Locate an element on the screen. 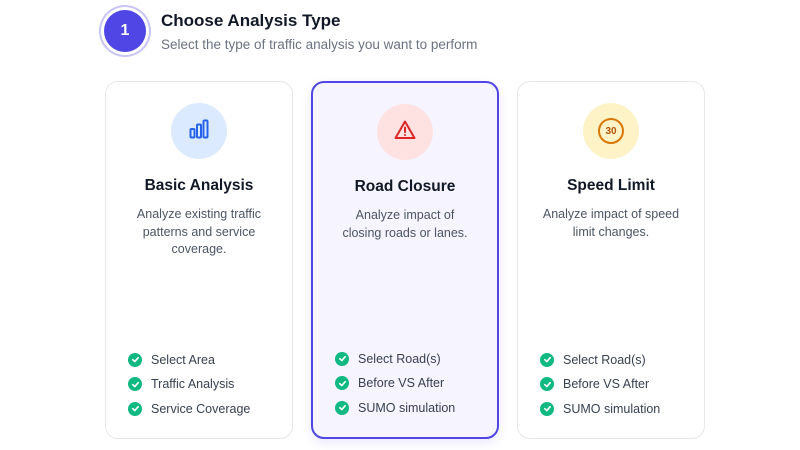 Image resolution: width=800 pixels, height=450 pixels. bar-chart-icon is located at coordinates (199, 131).